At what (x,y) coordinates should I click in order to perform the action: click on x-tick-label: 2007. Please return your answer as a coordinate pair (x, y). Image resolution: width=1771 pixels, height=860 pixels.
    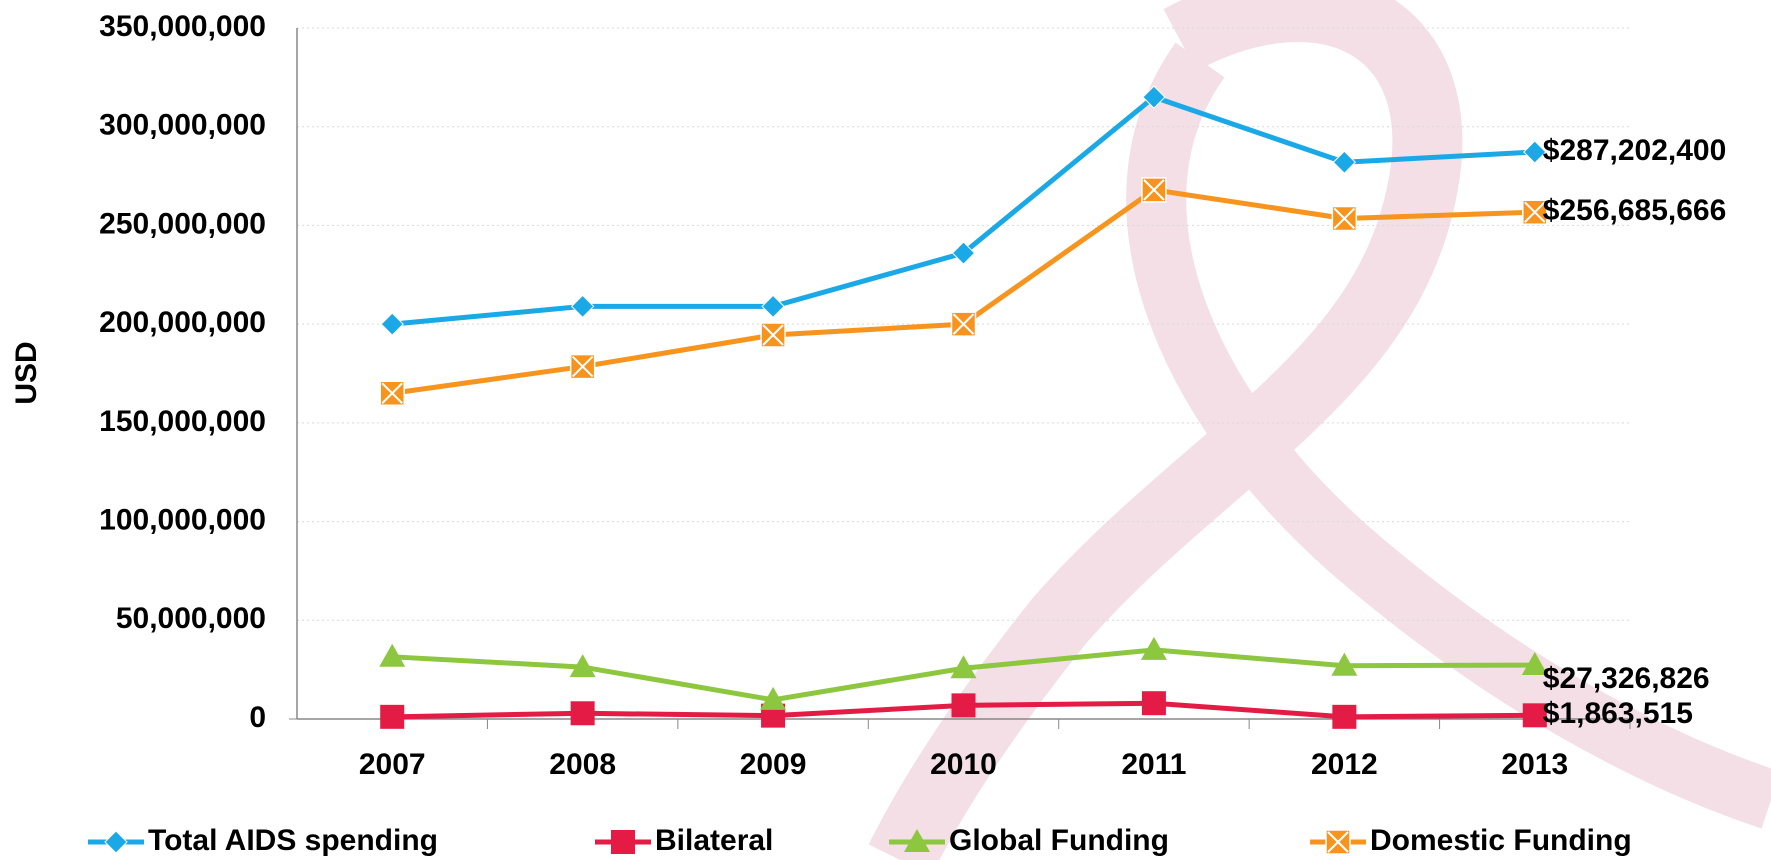
    Looking at the image, I should click on (392, 764).